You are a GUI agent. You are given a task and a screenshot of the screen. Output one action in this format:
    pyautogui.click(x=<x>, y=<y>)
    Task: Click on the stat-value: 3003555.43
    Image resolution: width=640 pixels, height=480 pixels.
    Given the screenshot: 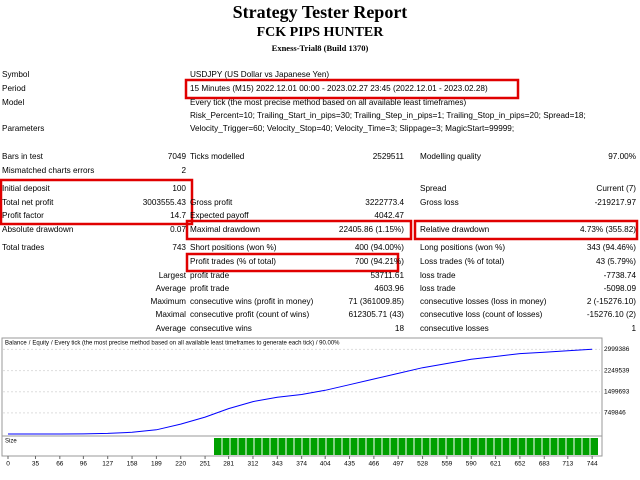 What is the action you would take?
    pyautogui.click(x=165, y=202)
    